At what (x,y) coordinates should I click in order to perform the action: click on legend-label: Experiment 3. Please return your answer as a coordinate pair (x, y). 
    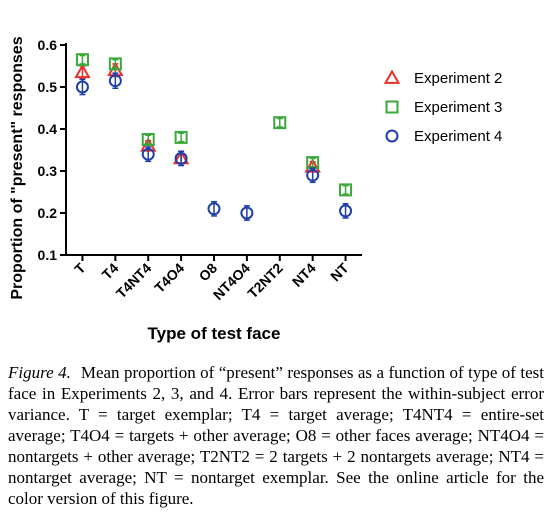
    Looking at the image, I should click on (458, 107).